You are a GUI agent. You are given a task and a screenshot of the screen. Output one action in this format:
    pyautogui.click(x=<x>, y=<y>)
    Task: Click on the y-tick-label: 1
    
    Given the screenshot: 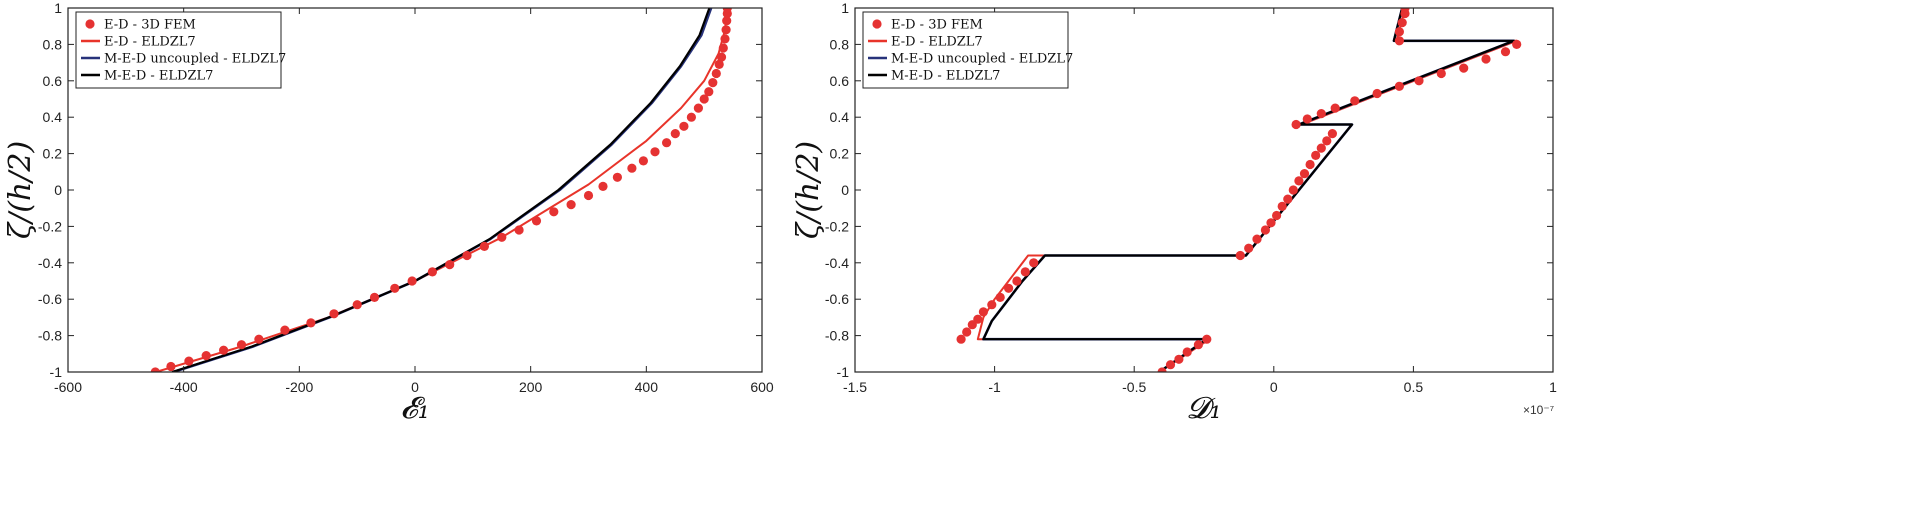 What is the action you would take?
    pyautogui.click(x=58, y=8)
    